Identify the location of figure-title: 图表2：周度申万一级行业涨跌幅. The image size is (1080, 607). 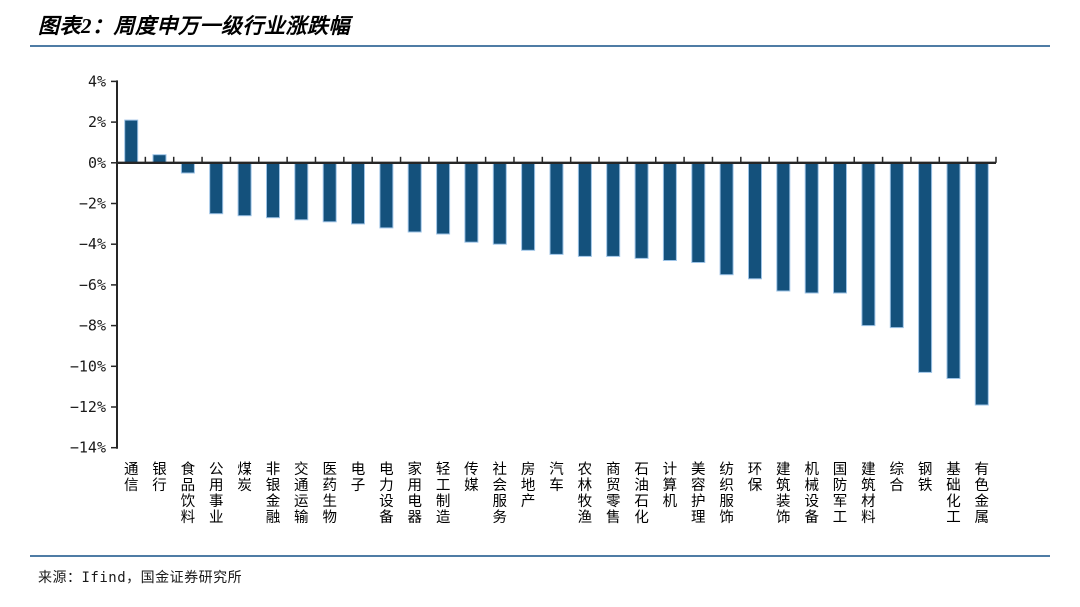
(194, 26).